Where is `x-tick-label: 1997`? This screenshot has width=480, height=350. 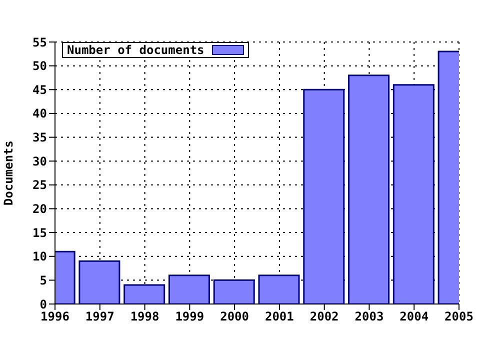
x-tick-label: 1997 is located at coordinates (99, 317).